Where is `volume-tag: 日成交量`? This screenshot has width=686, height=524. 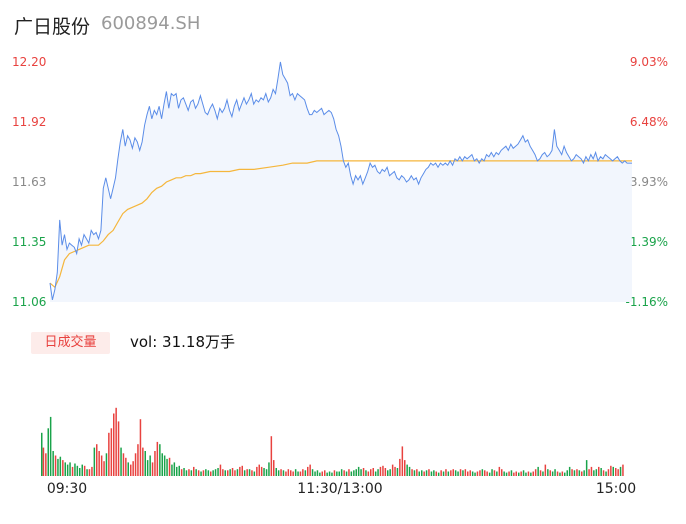 volume-tag: 日成交量 is located at coordinates (70, 343).